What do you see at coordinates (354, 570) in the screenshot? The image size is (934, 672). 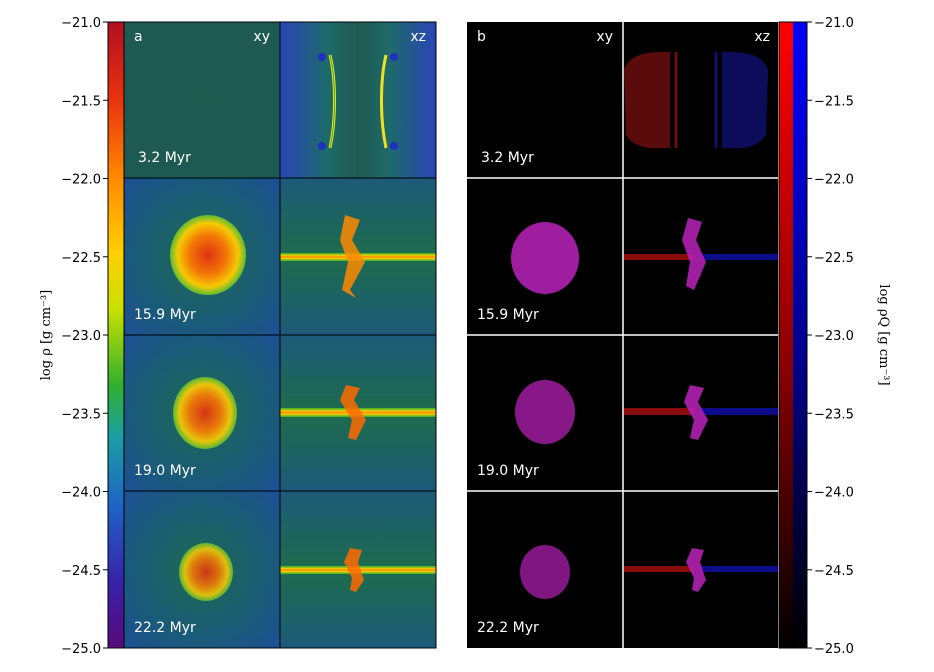 I see `outflow-xz-row4` at bounding box center [354, 570].